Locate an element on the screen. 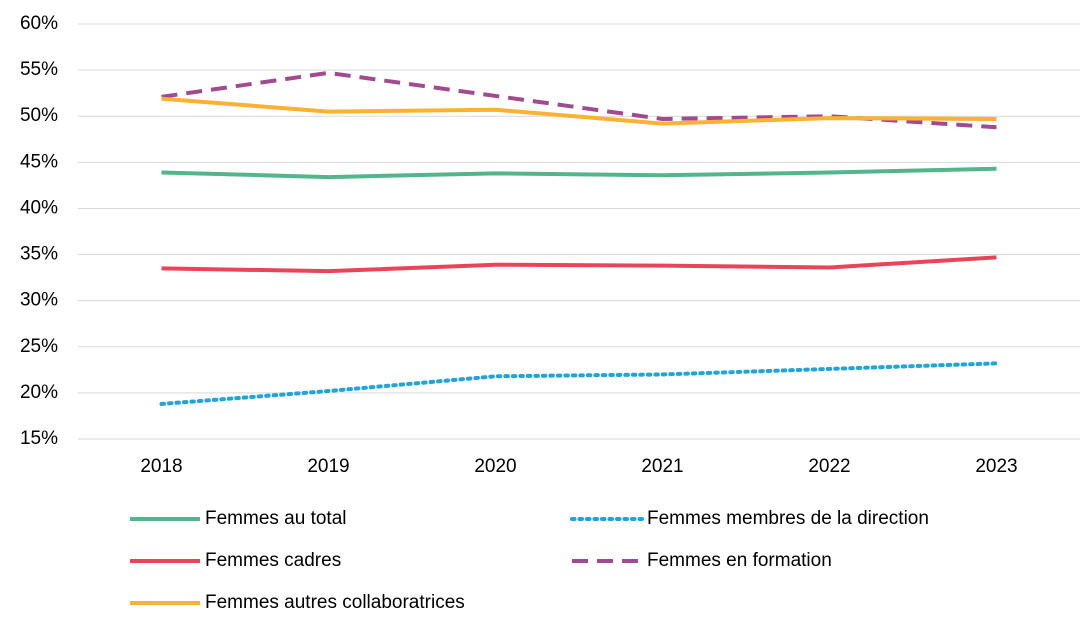  legend-label: Femmes autres collaboratrices is located at coordinates (335, 602).